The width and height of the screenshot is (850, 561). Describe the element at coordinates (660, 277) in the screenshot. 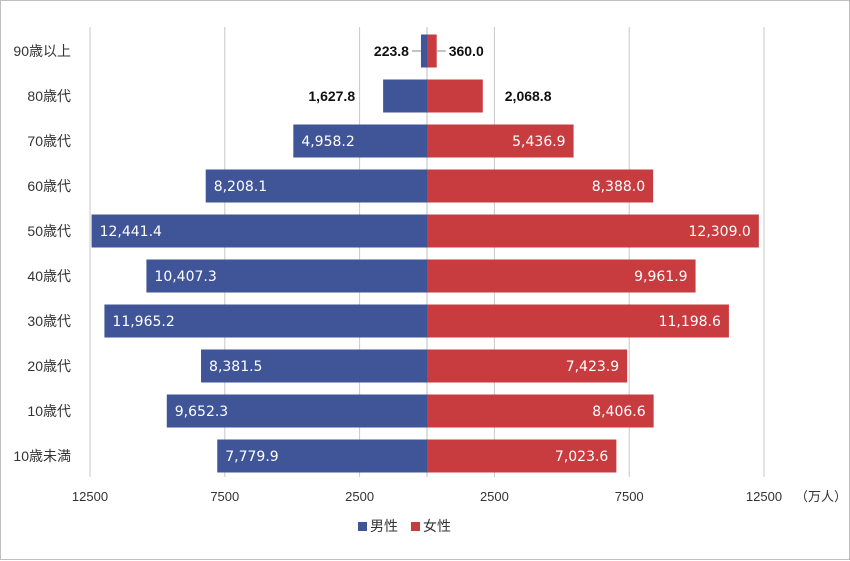

I see `data-label-female: 9,961.9` at that location.